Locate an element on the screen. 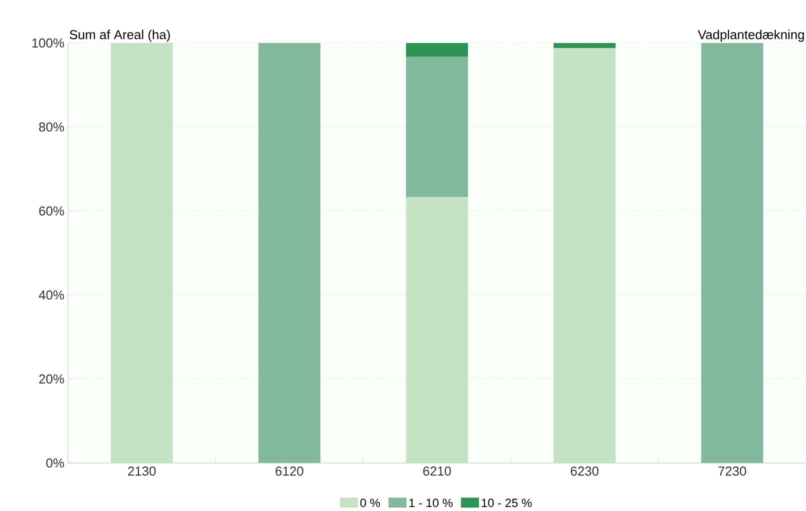 The image size is (806, 511). legend-title: Vadplantedækning is located at coordinates (751, 36).